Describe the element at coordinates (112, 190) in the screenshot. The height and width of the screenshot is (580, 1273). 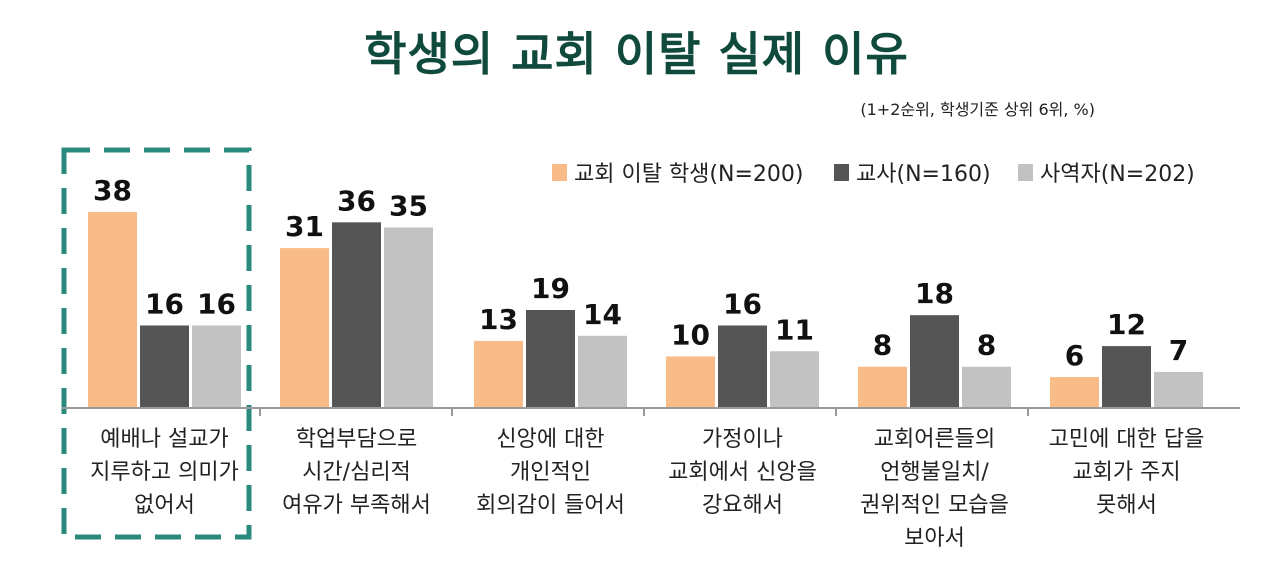
I see `value-label-0-0: 38` at that location.